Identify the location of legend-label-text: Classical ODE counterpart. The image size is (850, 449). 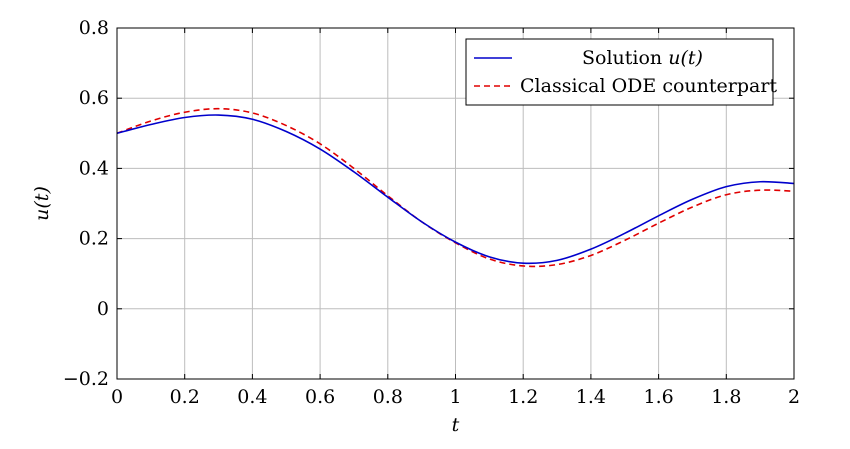
(648, 86).